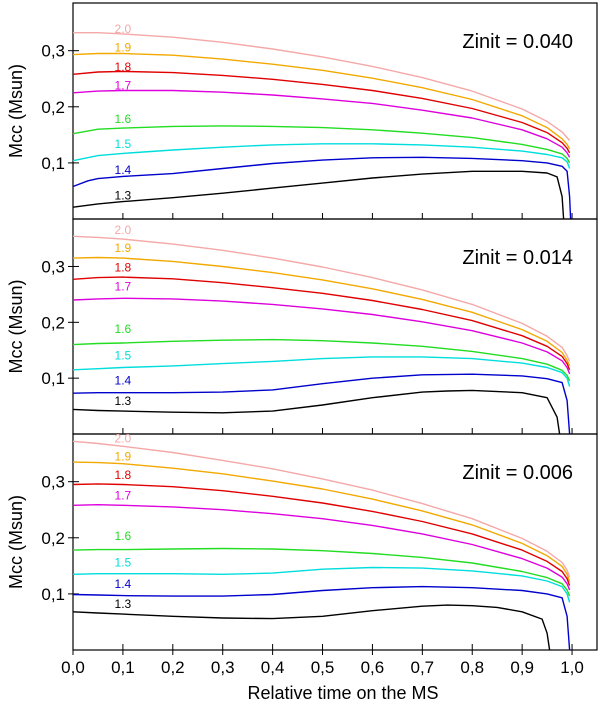  I want to click on x-tick-label: 1,0, so click(572, 667).